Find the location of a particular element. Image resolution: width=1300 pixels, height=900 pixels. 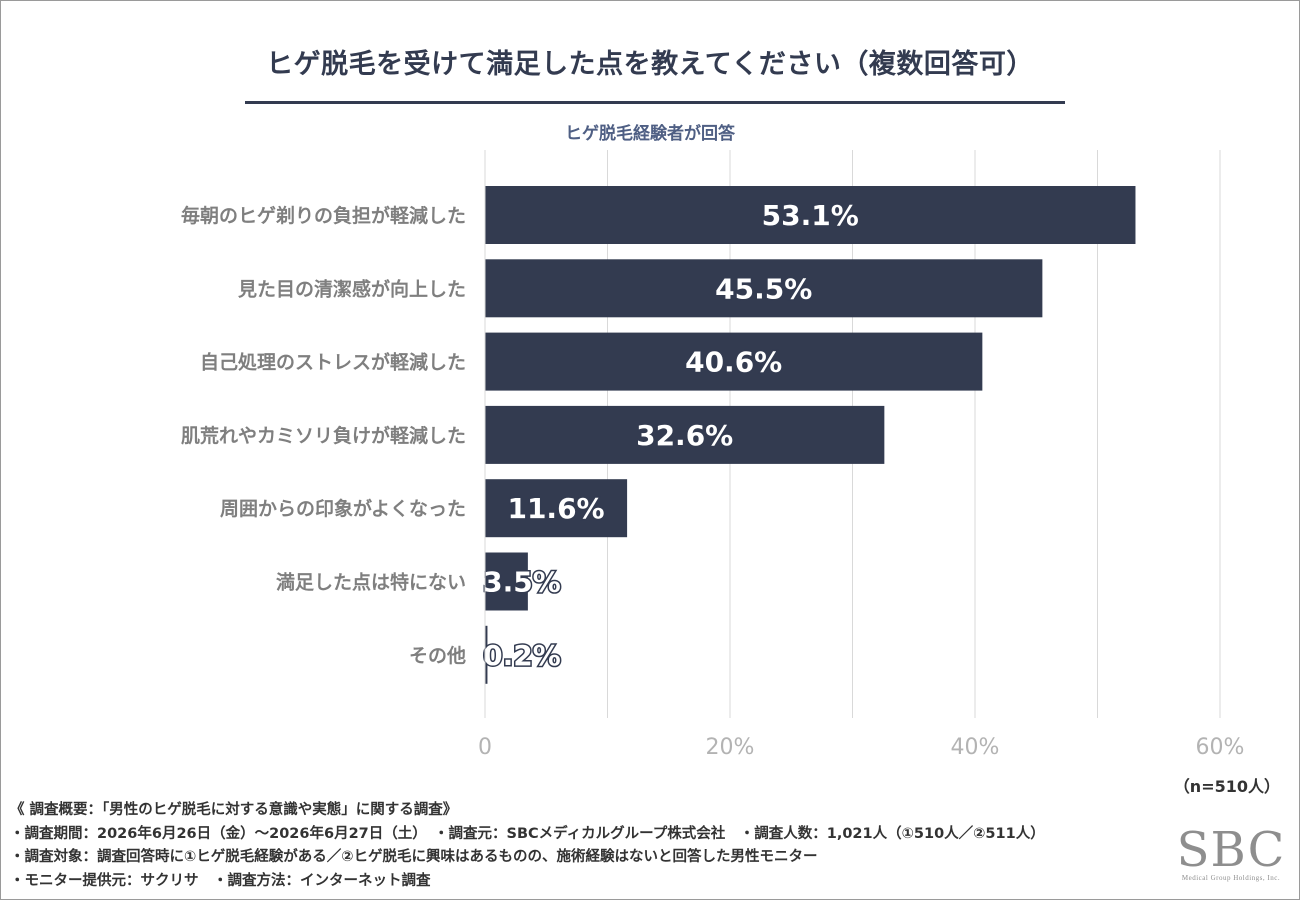

value-label: 45.5% is located at coordinates (763, 288).